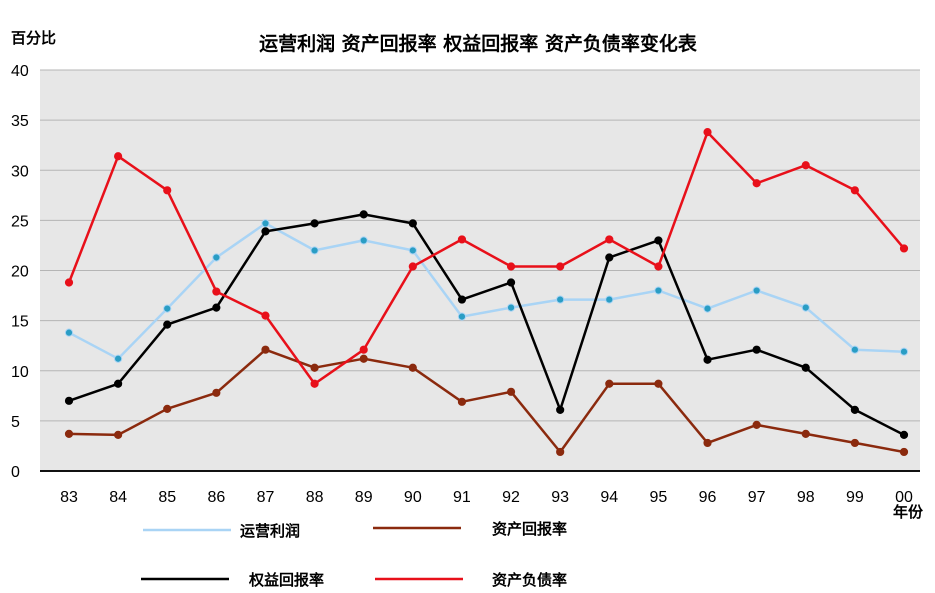 The height and width of the screenshot is (593, 935). I want to click on y-tick-label: 10, so click(20, 372).